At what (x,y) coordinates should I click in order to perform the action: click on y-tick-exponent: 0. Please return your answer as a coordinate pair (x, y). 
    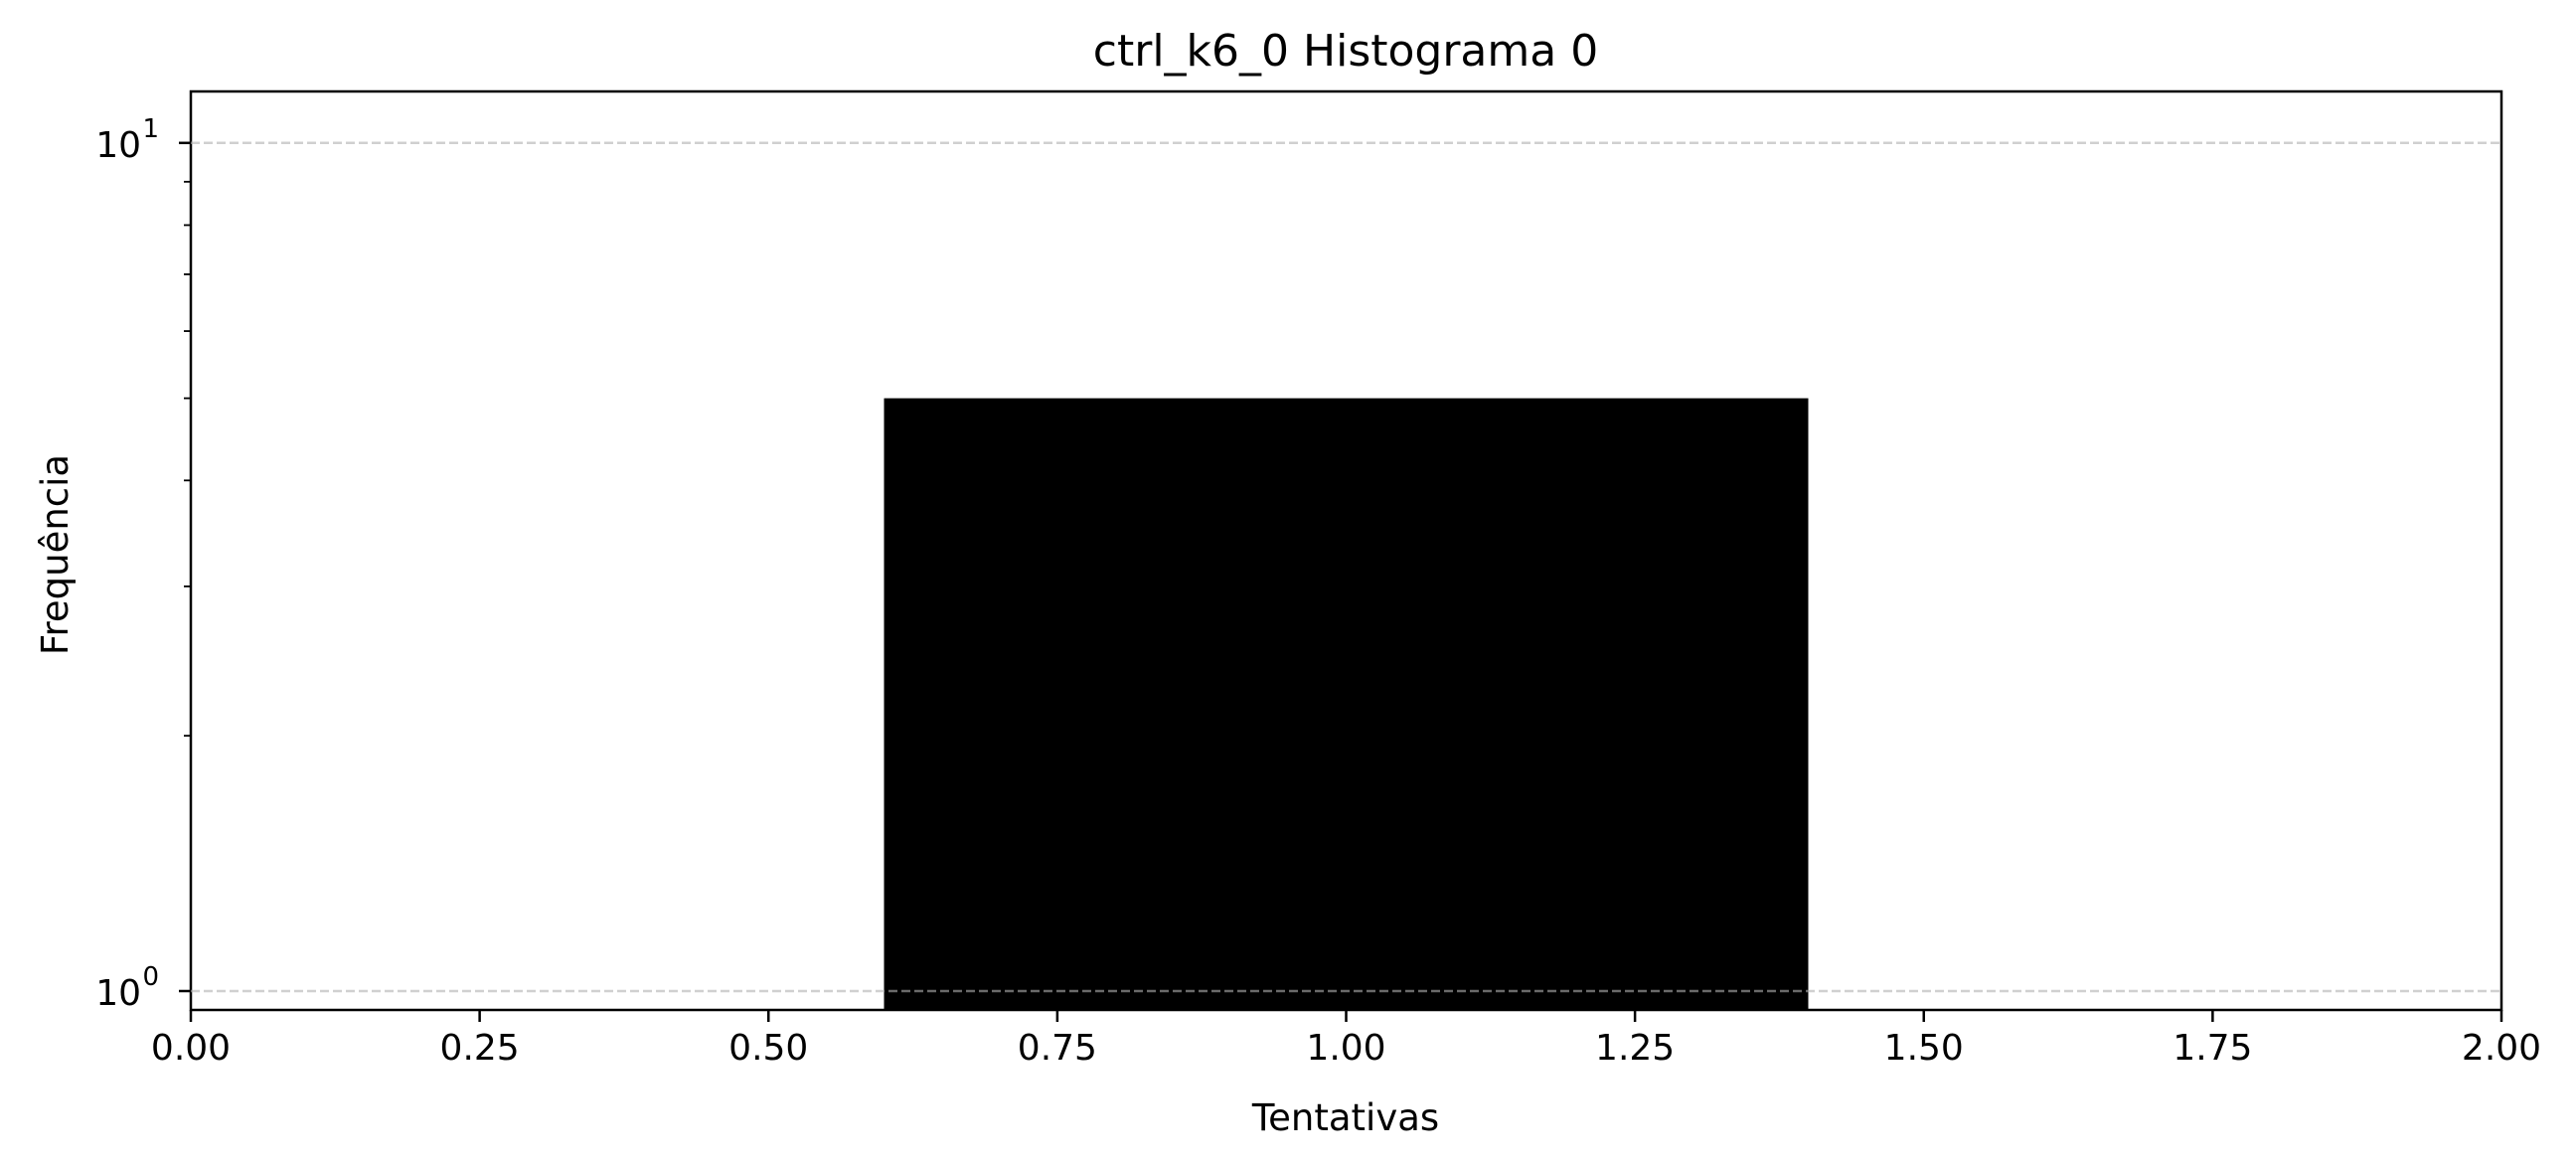
    Looking at the image, I should click on (150, 977).